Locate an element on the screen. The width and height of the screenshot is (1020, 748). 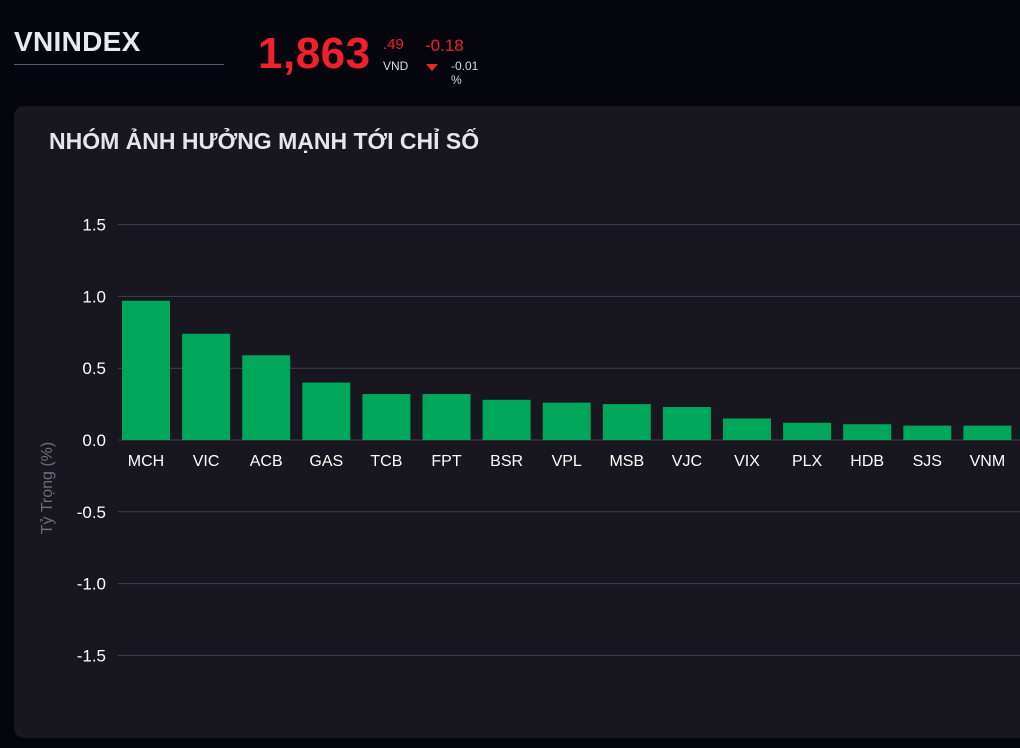
x-tick-label: HDB is located at coordinates (867, 461).